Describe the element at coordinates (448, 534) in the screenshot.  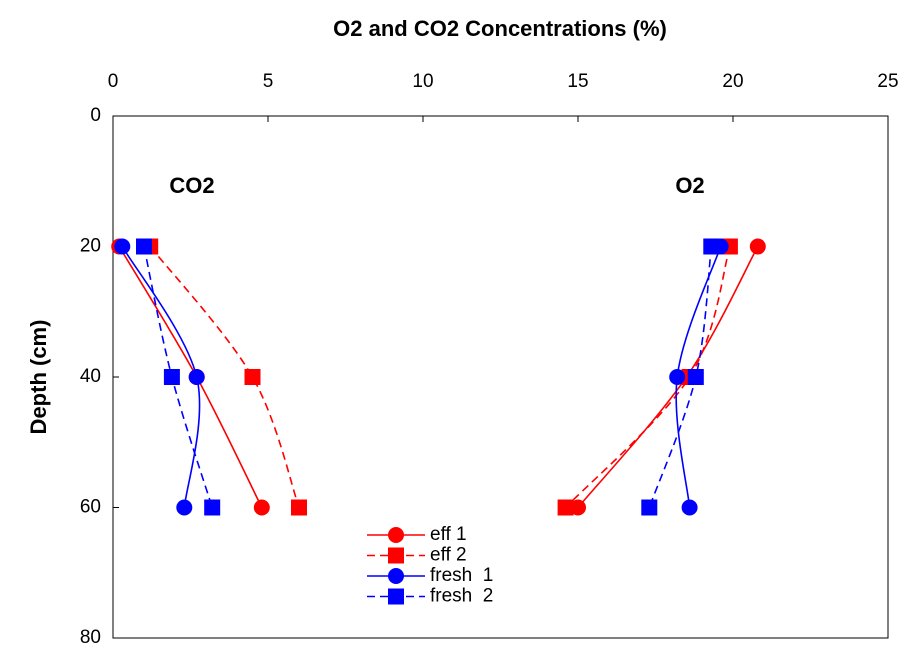
I see `legend-label: eff 1` at that location.